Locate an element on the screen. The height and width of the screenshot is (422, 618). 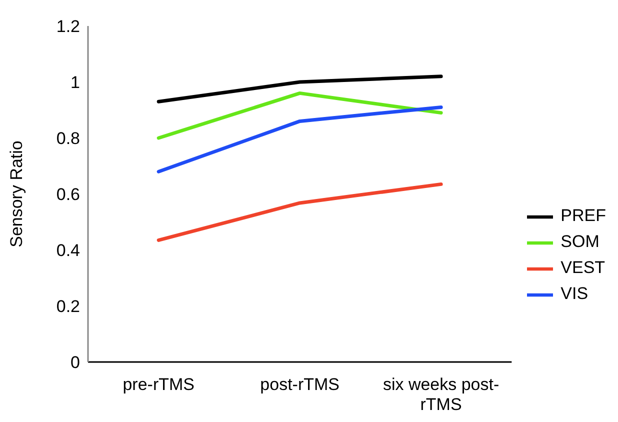
x-tick-label: post-rTMS is located at coordinates (300, 384).